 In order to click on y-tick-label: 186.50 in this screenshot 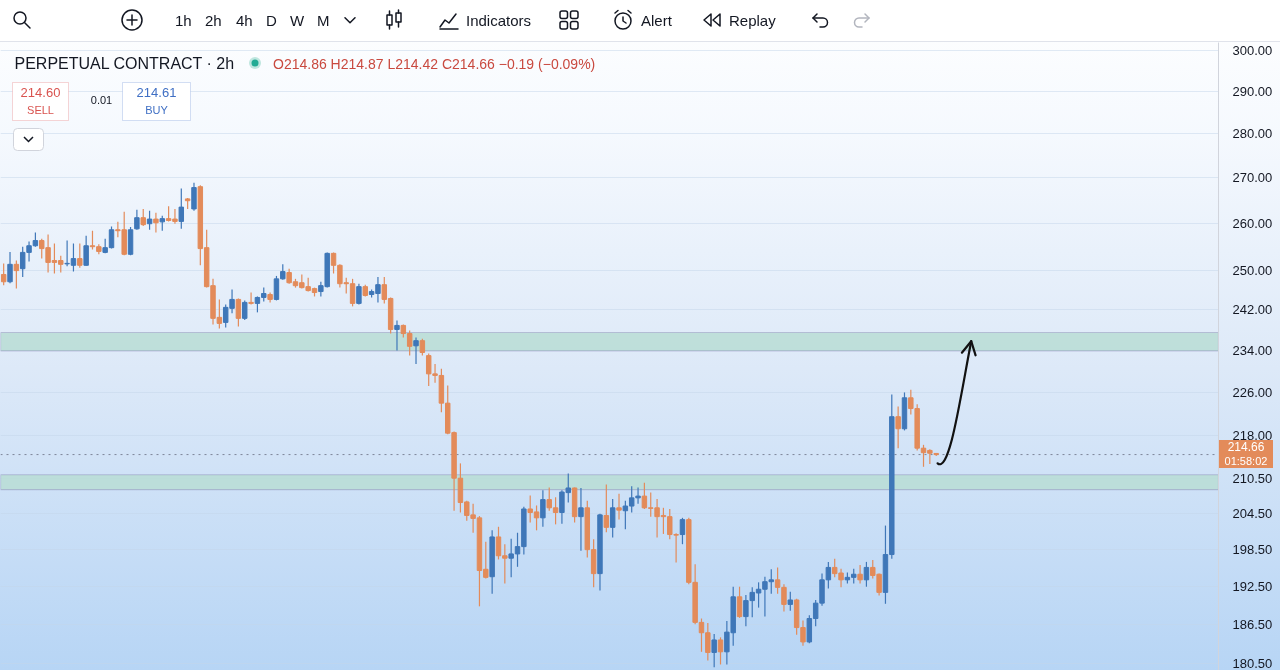, I will do `click(1252, 624)`.